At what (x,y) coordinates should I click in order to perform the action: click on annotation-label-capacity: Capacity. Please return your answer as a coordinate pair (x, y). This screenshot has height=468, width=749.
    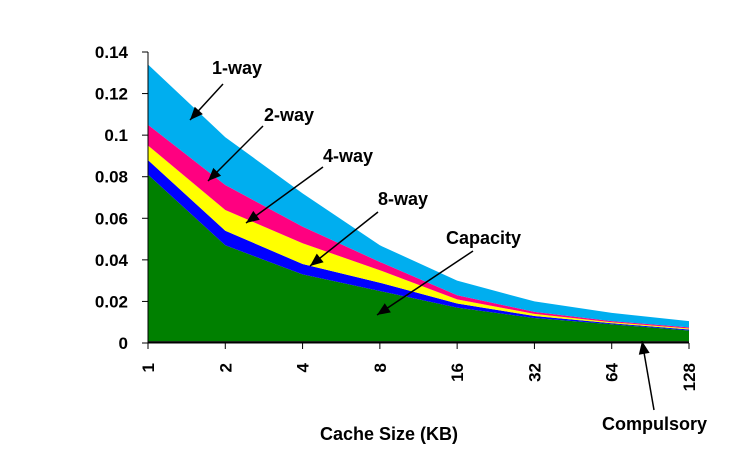
    Looking at the image, I should click on (483, 238).